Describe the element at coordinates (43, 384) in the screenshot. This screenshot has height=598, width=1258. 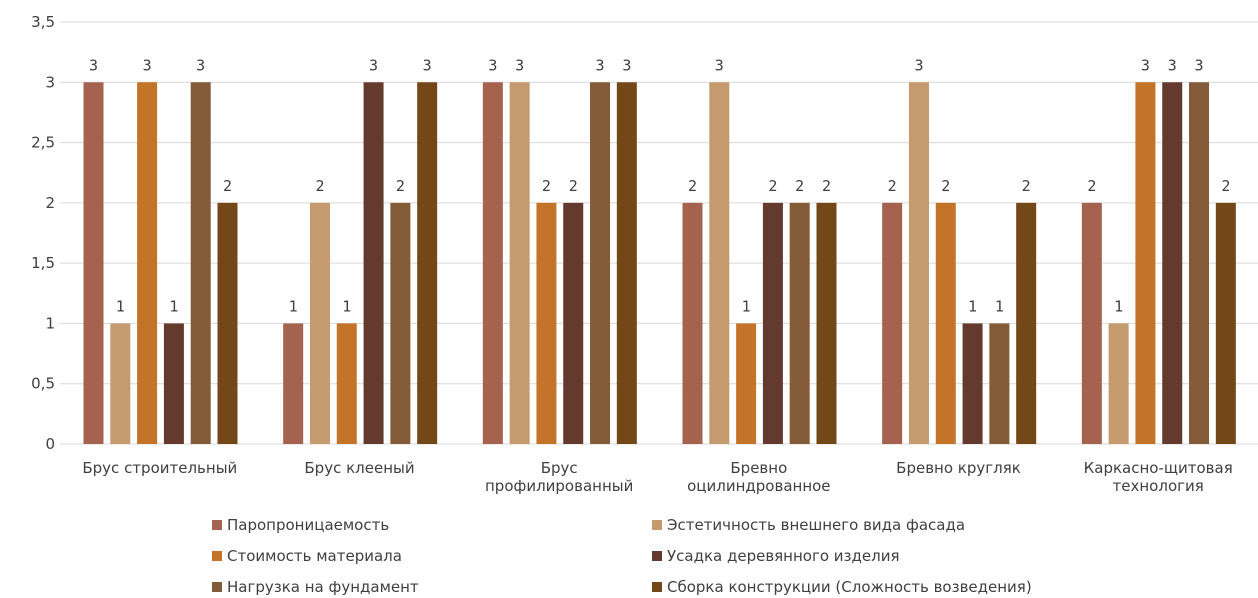
I see `y-tick-label: 0,5` at that location.